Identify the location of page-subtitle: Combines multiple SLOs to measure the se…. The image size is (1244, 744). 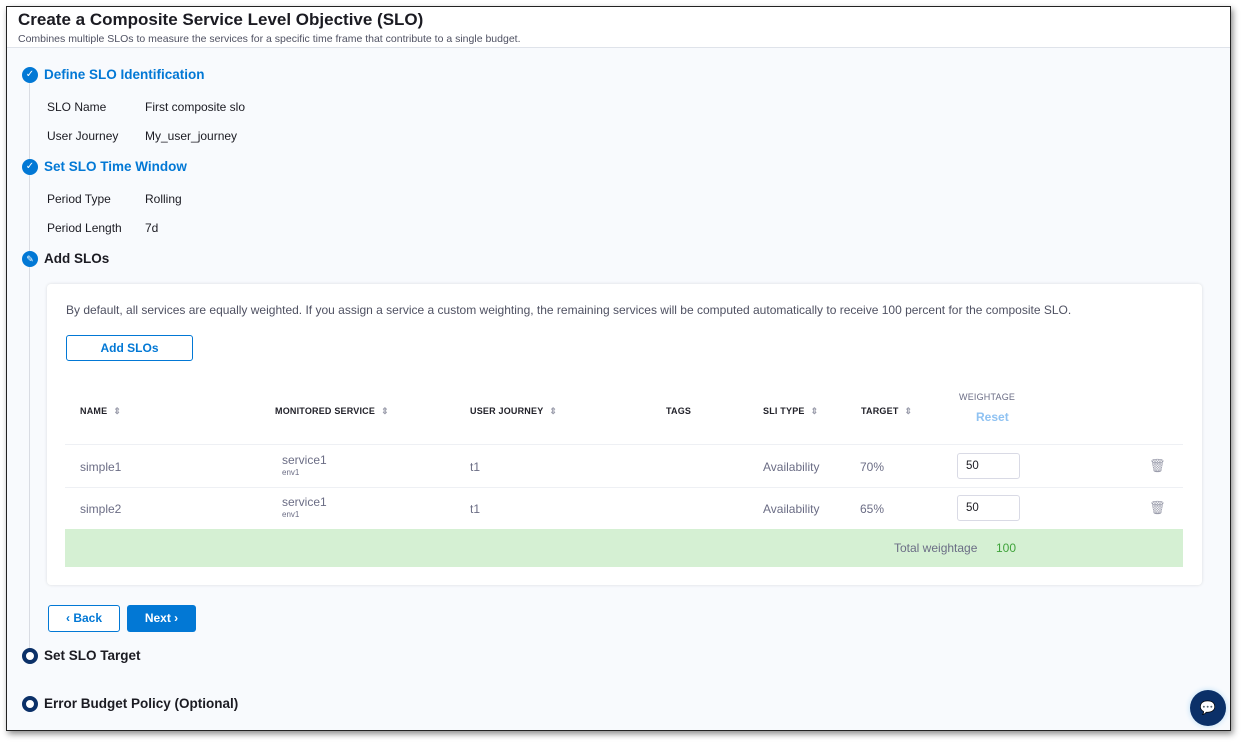
(269, 39).